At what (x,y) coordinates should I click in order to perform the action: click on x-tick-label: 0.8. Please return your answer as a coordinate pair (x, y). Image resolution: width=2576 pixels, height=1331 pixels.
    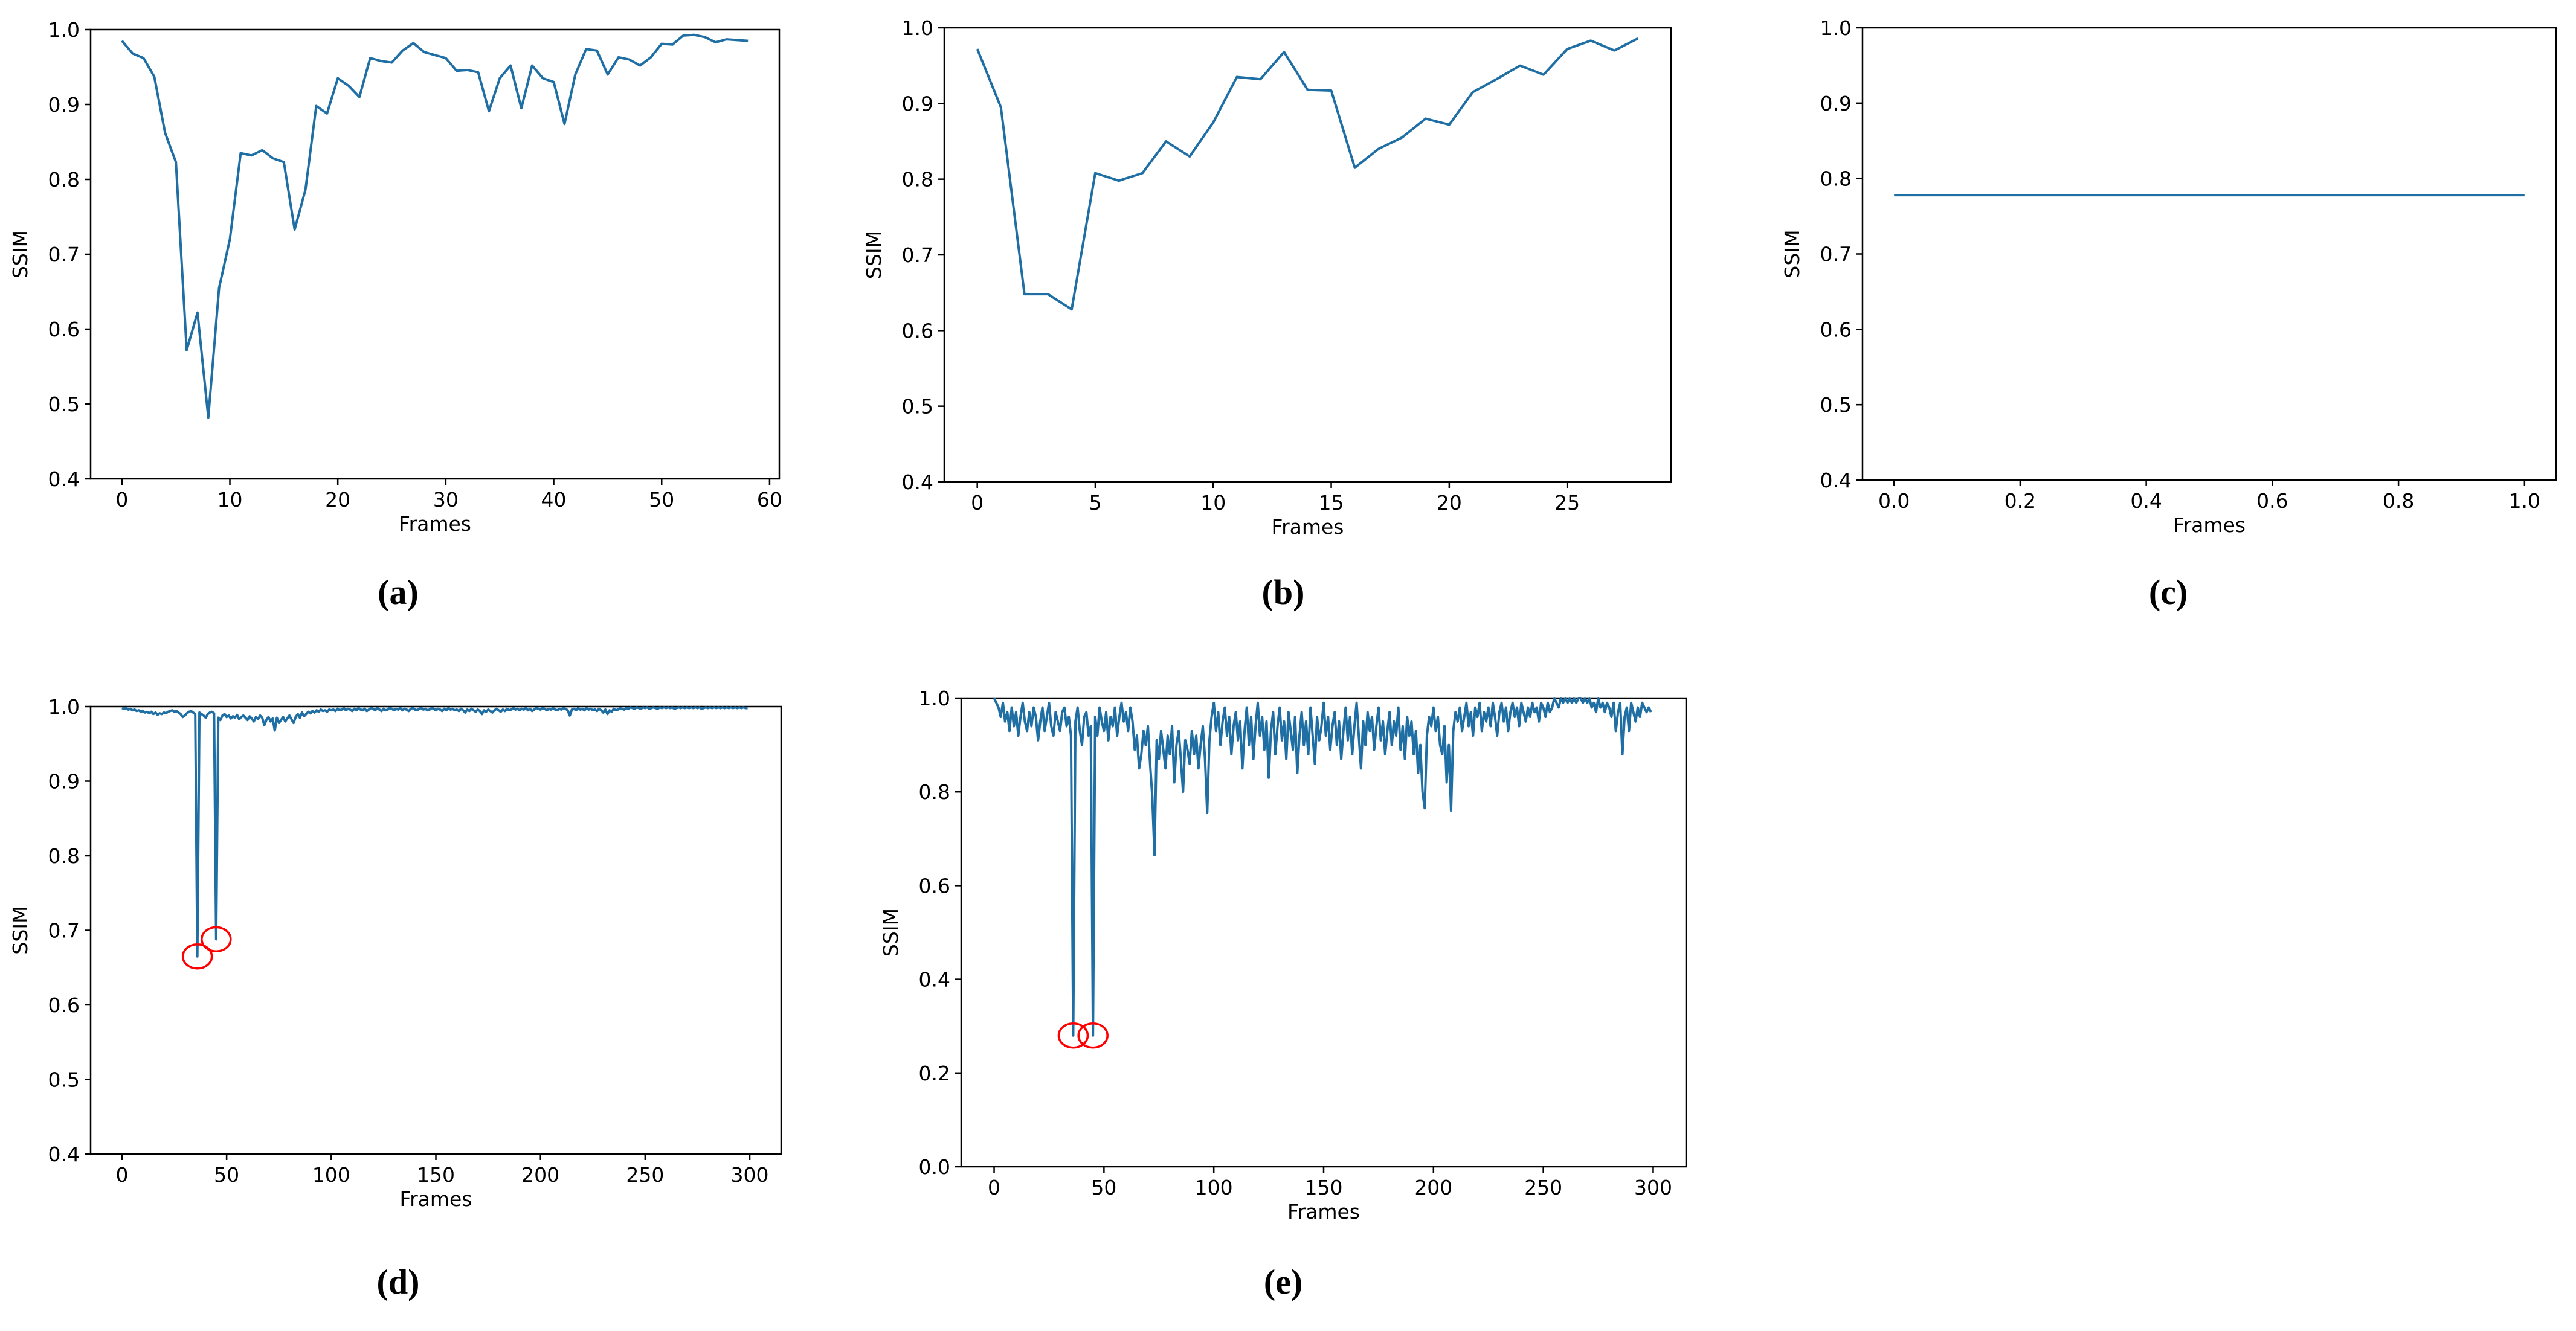
    Looking at the image, I should click on (2398, 501).